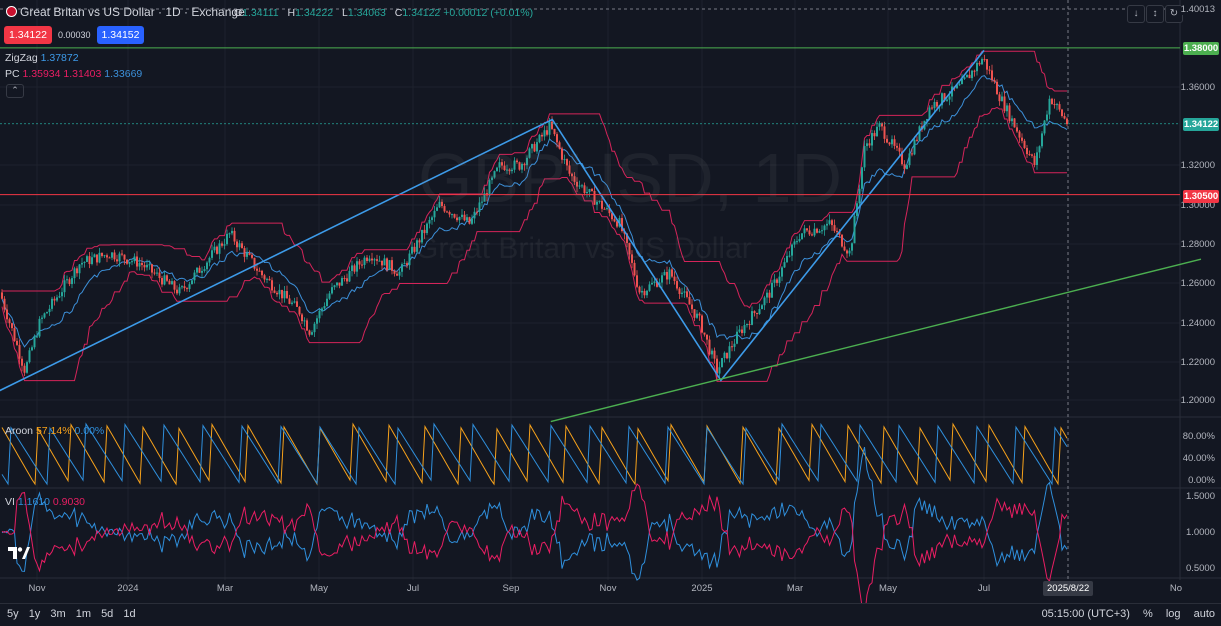 The width and height of the screenshot is (1221, 626). Describe the element at coordinates (1085, 614) in the screenshot. I see `timezone-clock: 05:15:00 (UTC+3)` at that location.